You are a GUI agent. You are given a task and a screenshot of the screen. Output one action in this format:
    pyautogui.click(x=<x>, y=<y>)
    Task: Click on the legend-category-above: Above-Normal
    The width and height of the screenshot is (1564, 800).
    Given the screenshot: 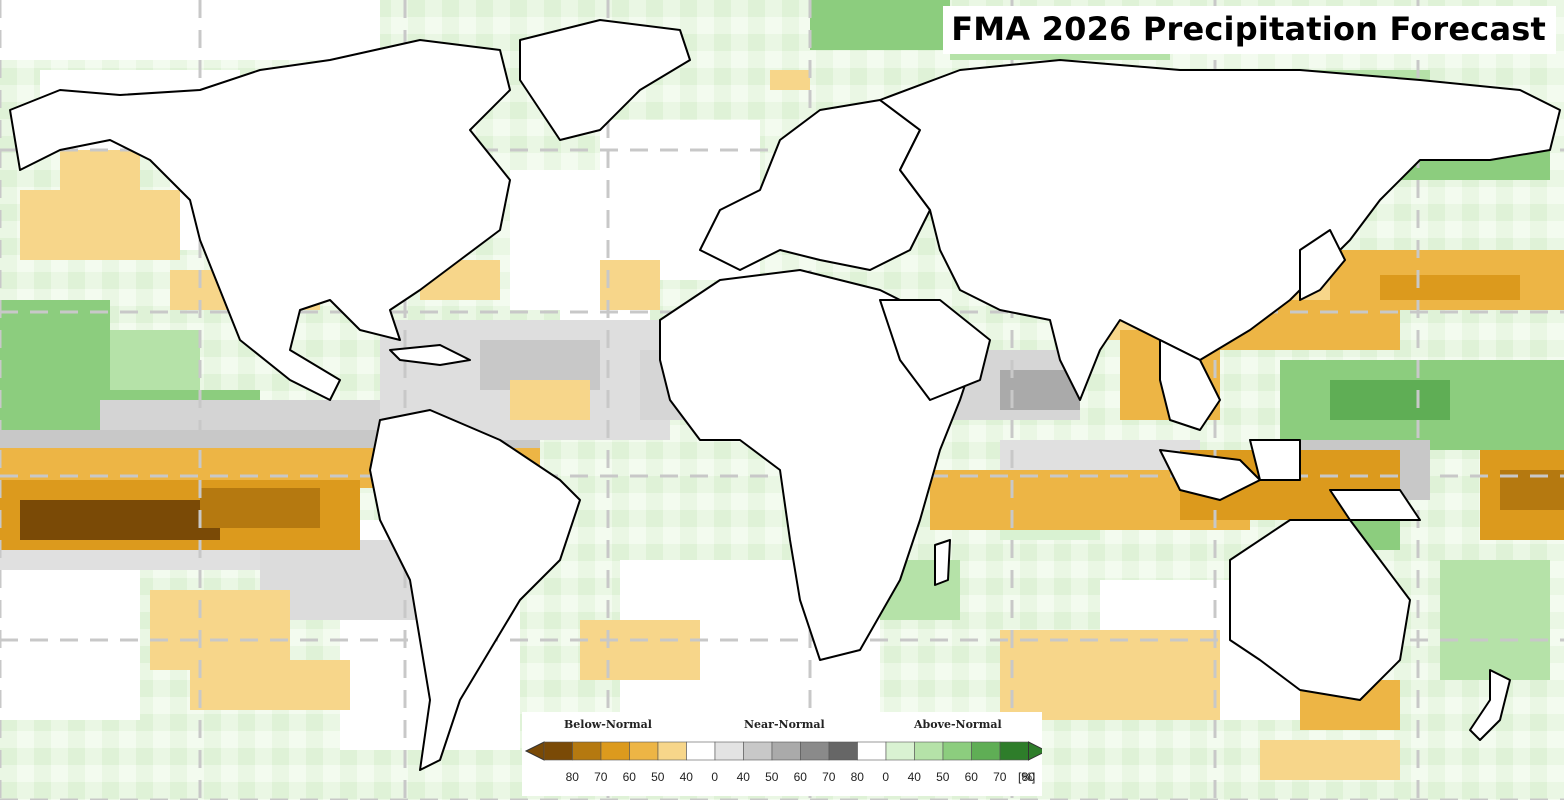 What is the action you would take?
    pyautogui.click(x=958, y=724)
    